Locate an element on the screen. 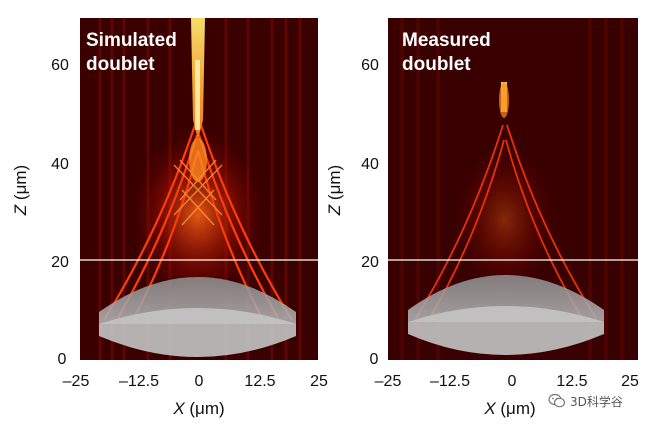 The width and height of the screenshot is (650, 425). watermark-text: 3D科学谷 is located at coordinates (596, 401).